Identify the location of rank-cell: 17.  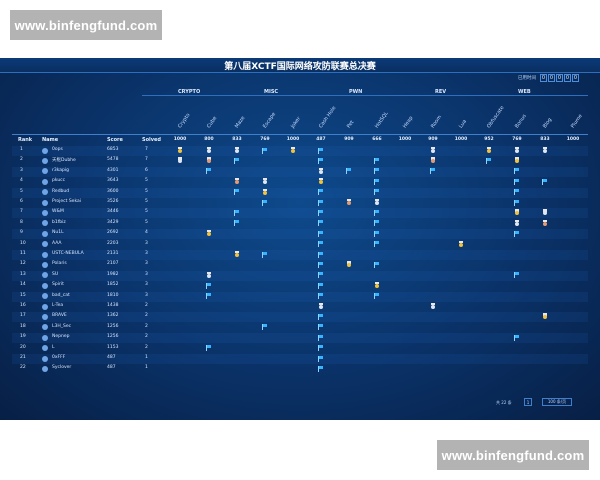
(23, 316).